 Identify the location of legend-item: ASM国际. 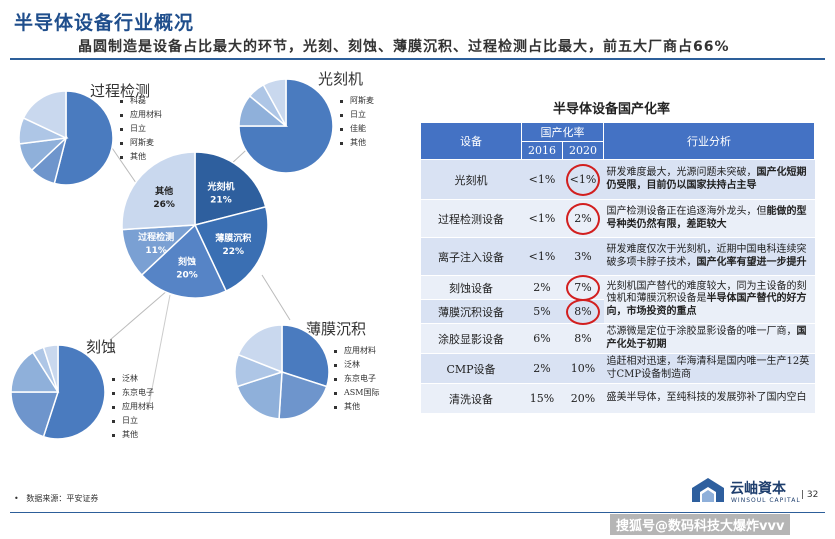
(356, 393).